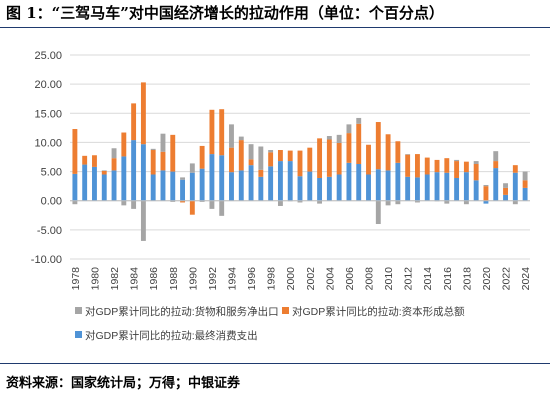 Image resolution: width=550 pixels, height=402 pixels. I want to click on legend-label: 对GDP累计同比的拉动:资本形成总额, so click(378, 311).